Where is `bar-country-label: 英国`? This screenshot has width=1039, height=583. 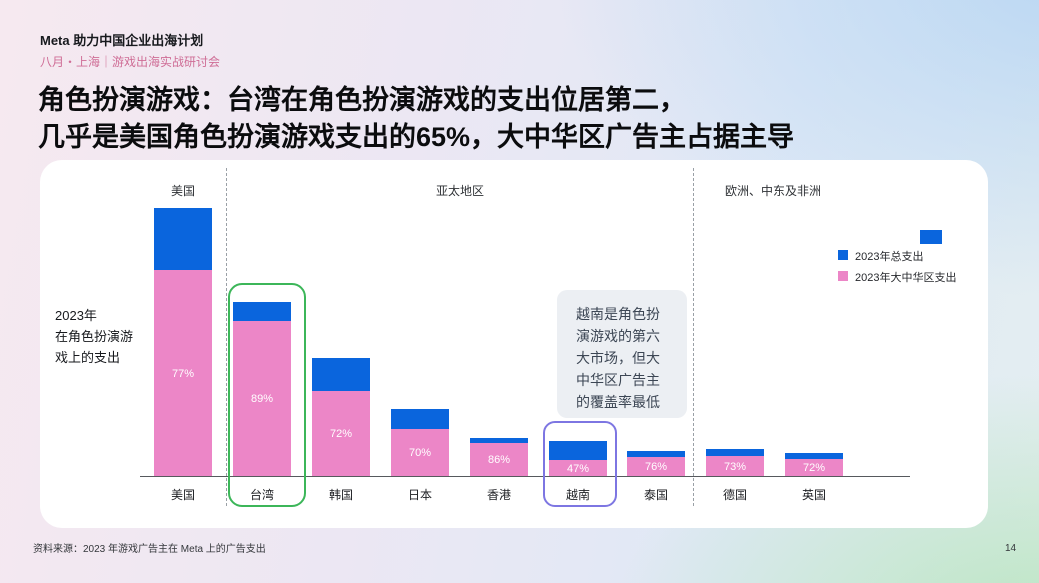 bar-country-label: 英国 is located at coordinates (813, 495).